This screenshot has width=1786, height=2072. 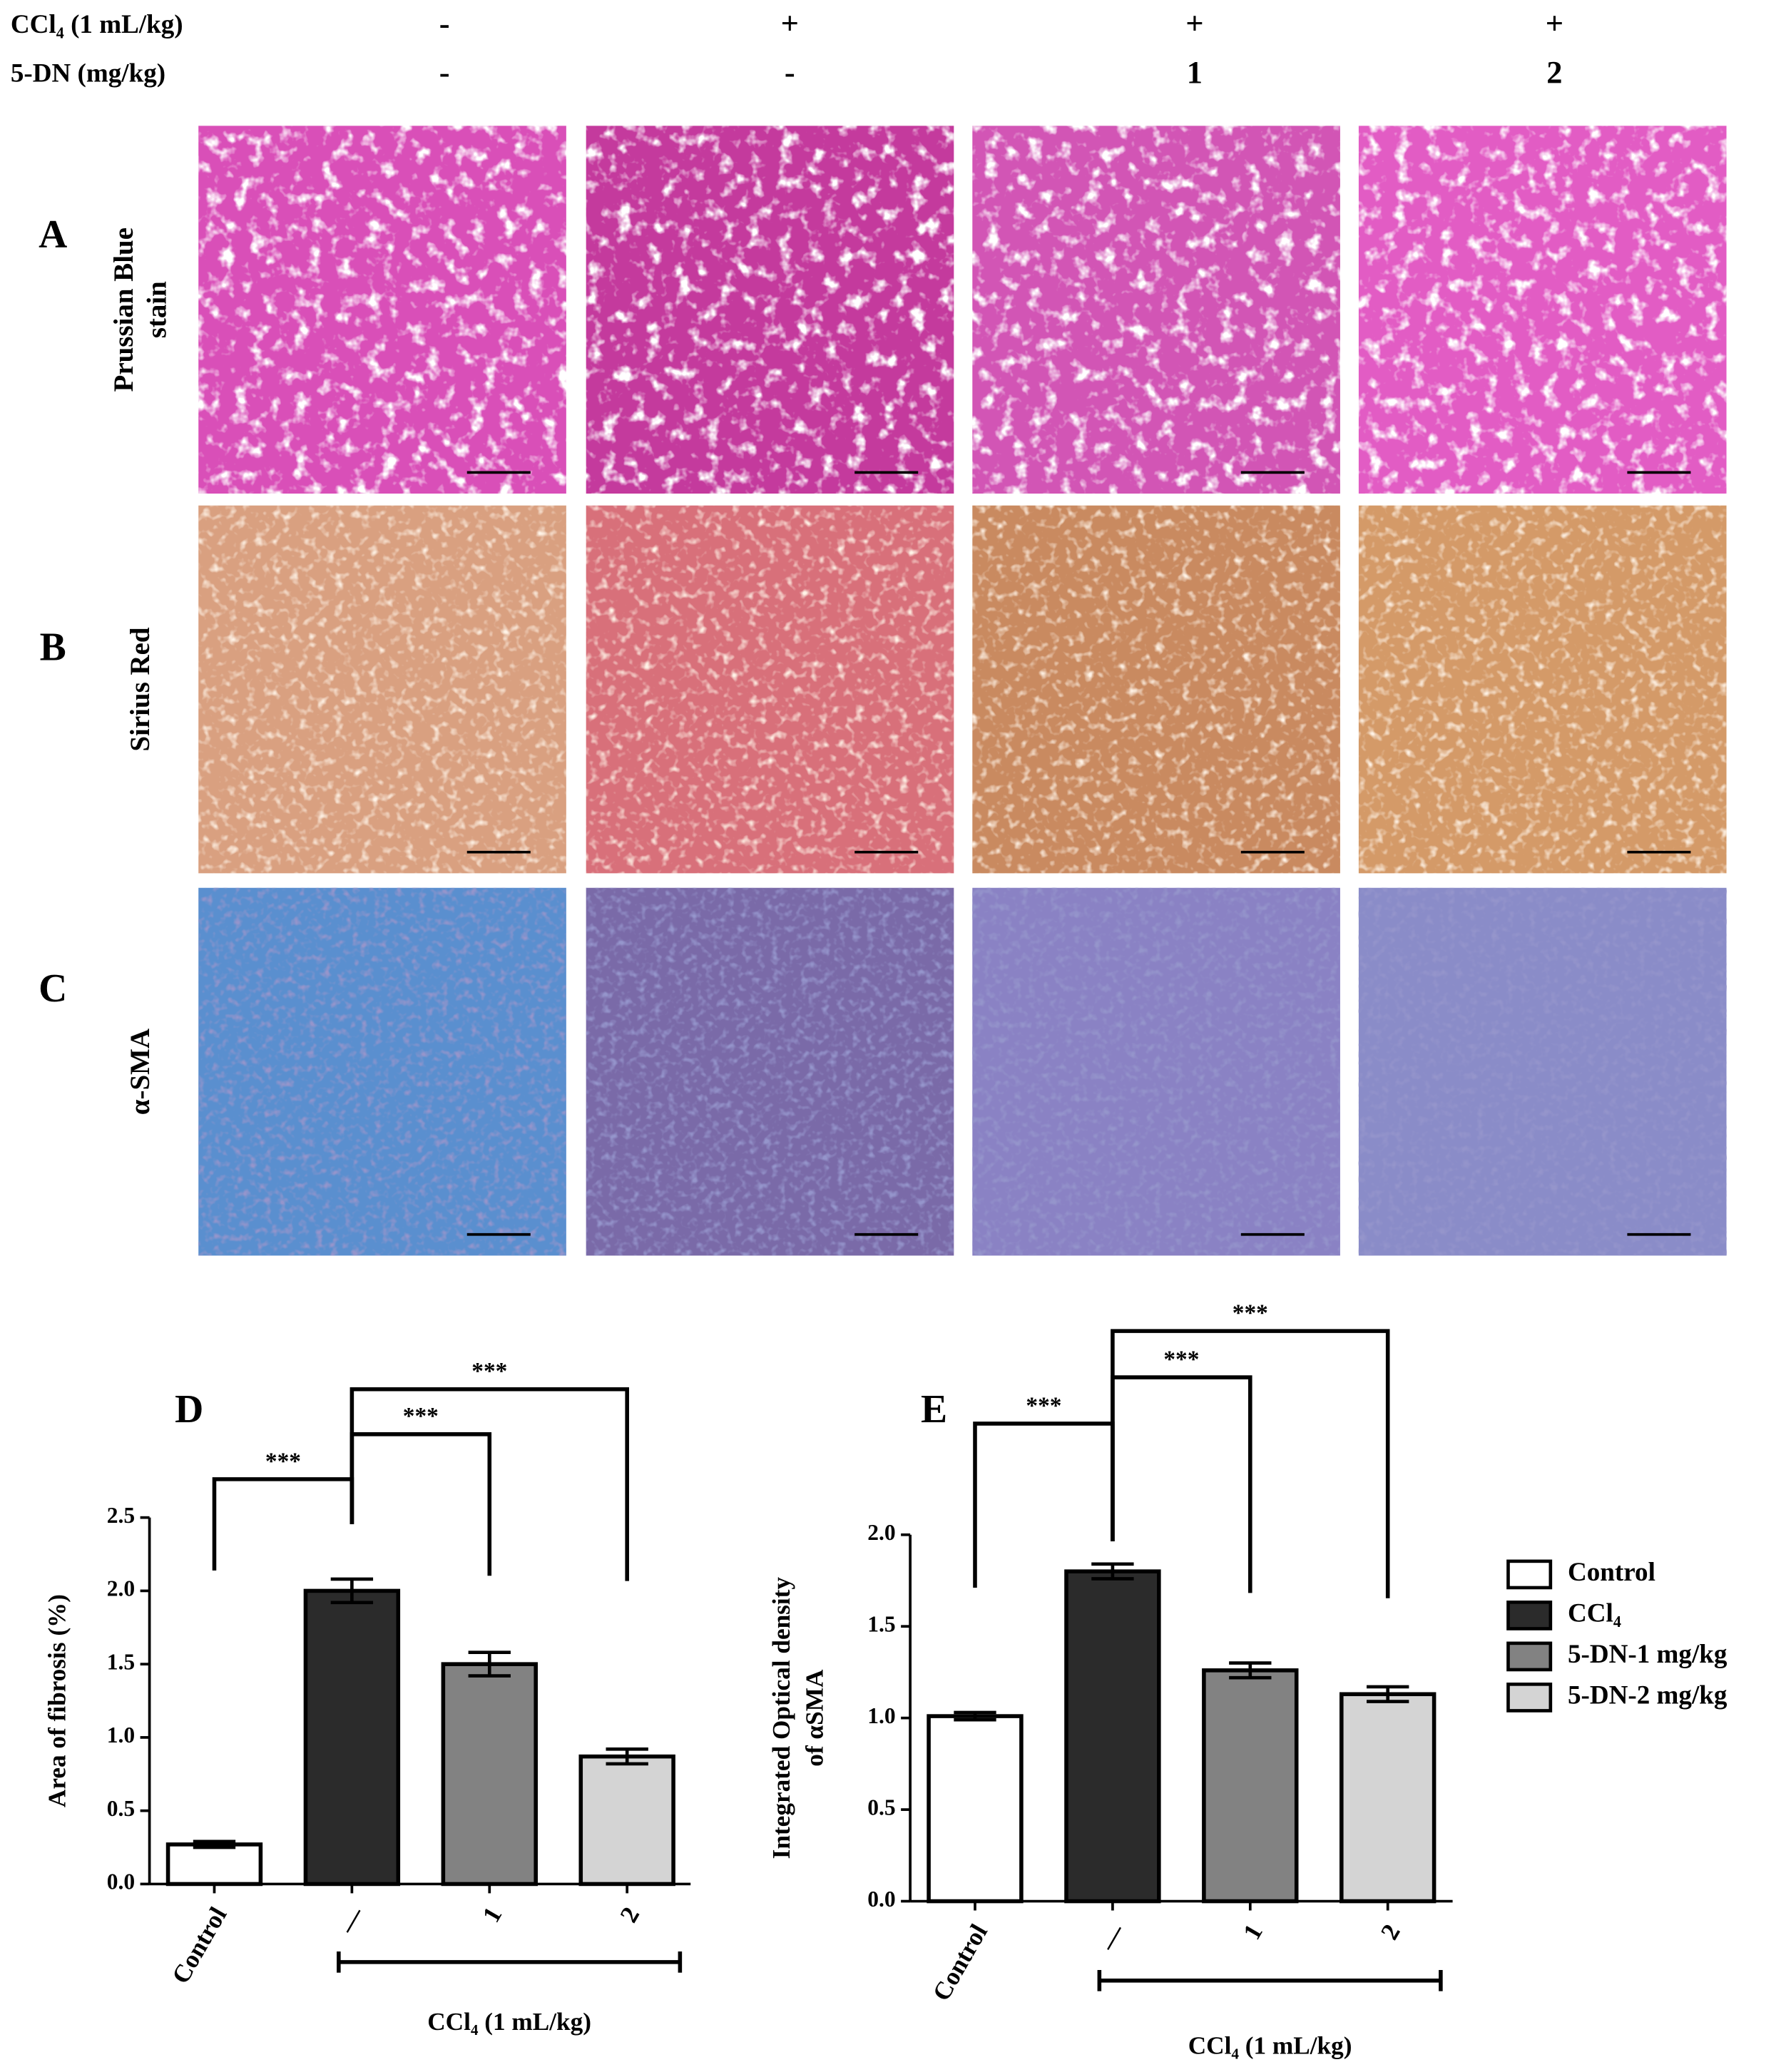 I want to click on header-value: 1, so click(x=1195, y=72).